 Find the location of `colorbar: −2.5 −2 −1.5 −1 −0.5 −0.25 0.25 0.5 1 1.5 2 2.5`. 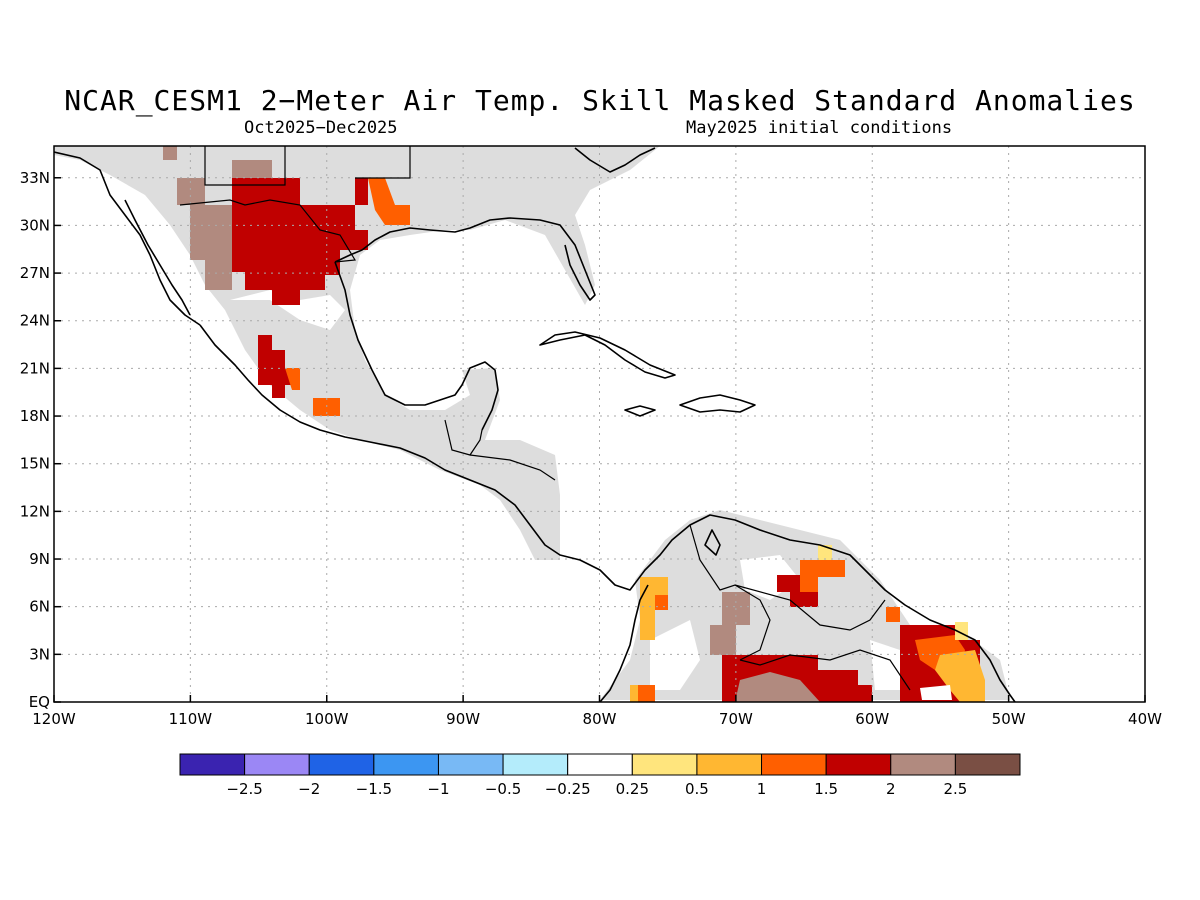

colorbar: −2.5 −2 −1.5 −1 −0.5 −0.25 0.25 0.5 1 1.5 2 2.5 is located at coordinates (600, 775).